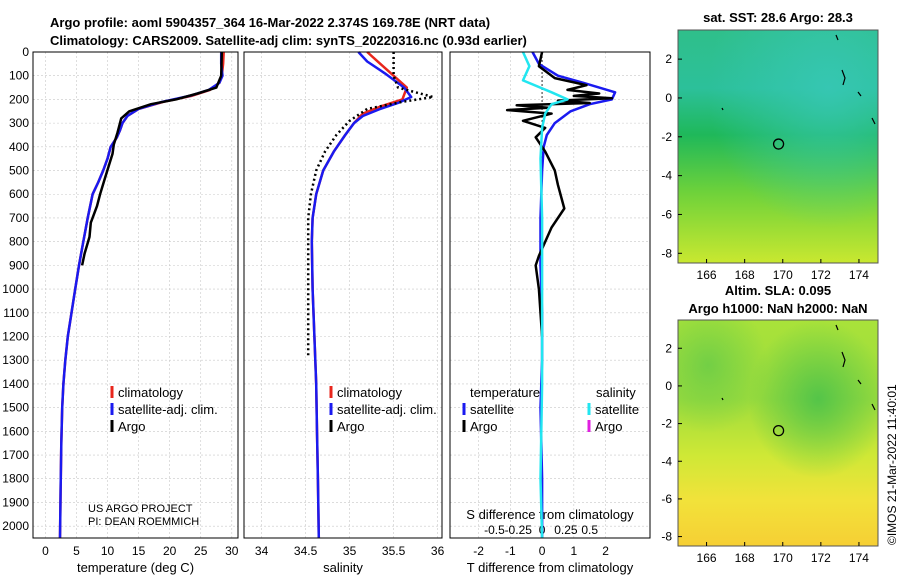 This screenshot has height=580, width=900. I want to click on legend-temp-satellite-label: satellite, so click(492, 409).